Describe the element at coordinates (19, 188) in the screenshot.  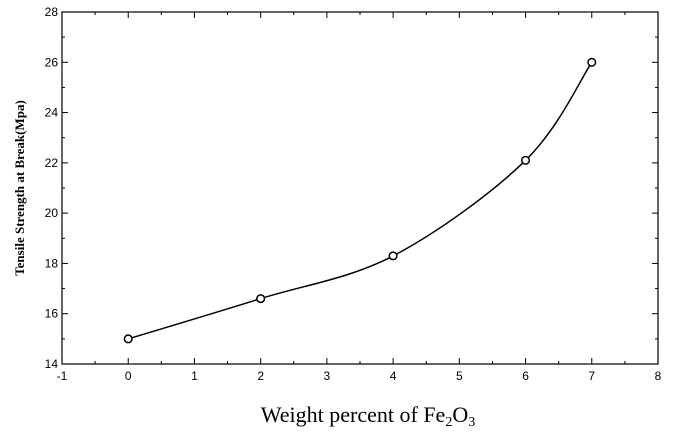
I see `y-axis-label: Tensile Strength at Break(Mpa)` at that location.